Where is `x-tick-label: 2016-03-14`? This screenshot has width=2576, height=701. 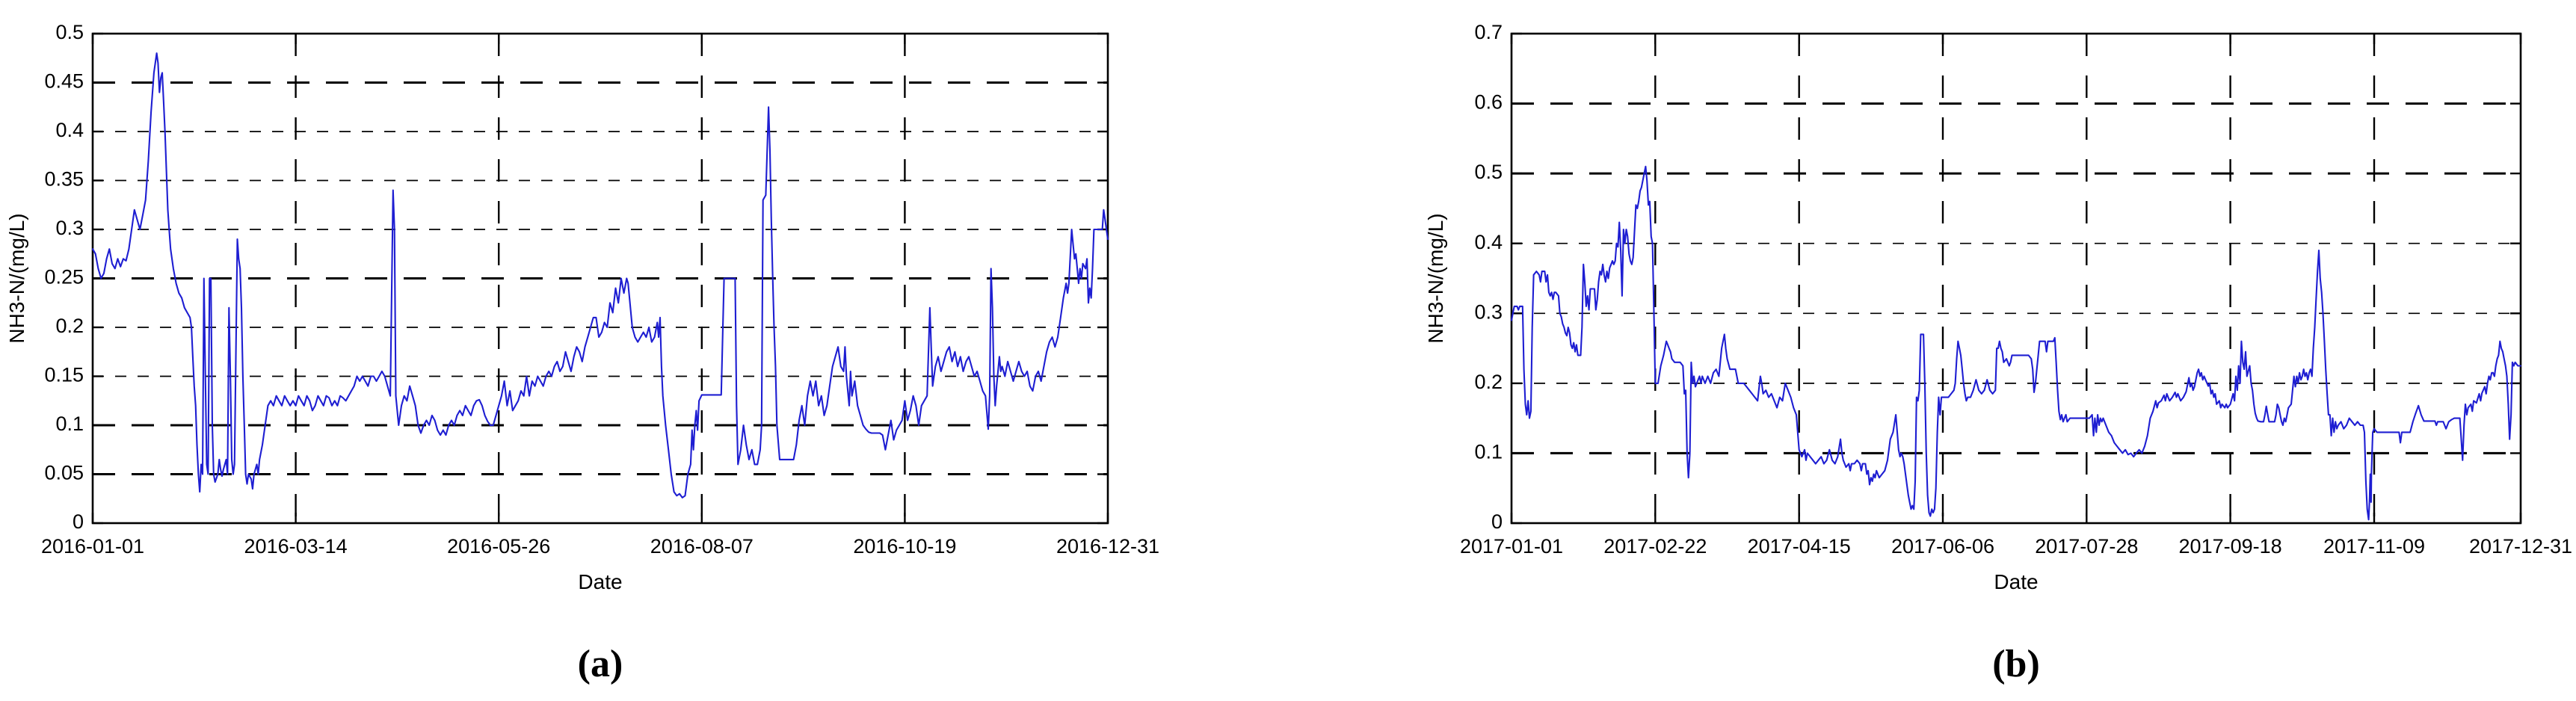
x-tick-label: 2016-03-14 is located at coordinates (296, 546).